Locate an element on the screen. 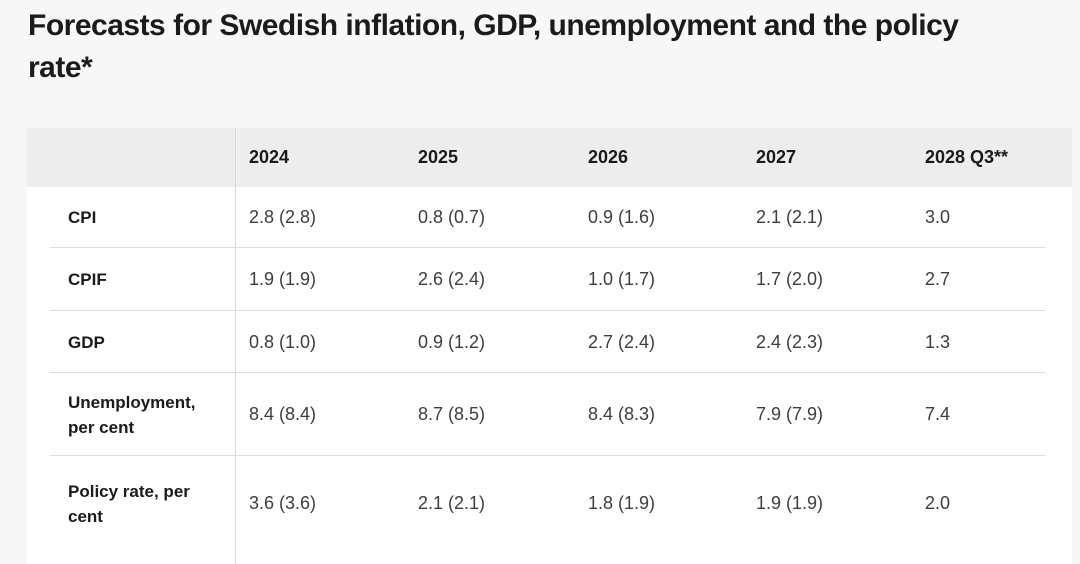  row-label-policy-rate: Policy rate, per cent is located at coordinates (129, 503).